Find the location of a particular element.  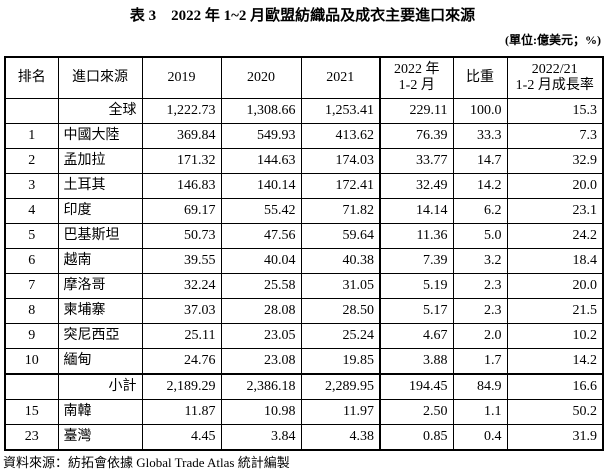

source-cell: 巴基斯坦 is located at coordinates (100, 236).